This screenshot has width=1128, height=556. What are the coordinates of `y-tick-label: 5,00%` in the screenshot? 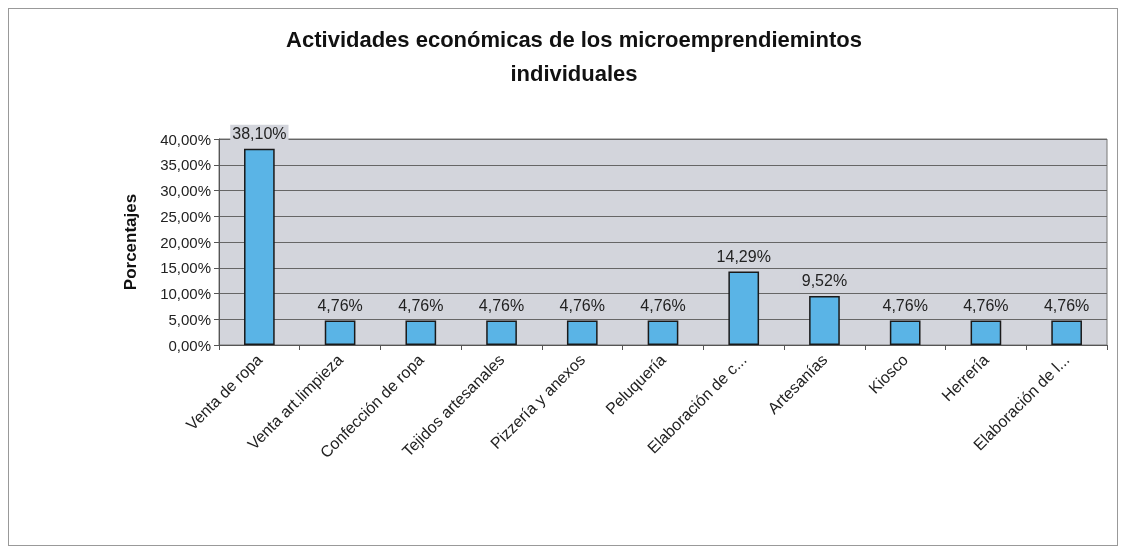 It's located at (189, 319).